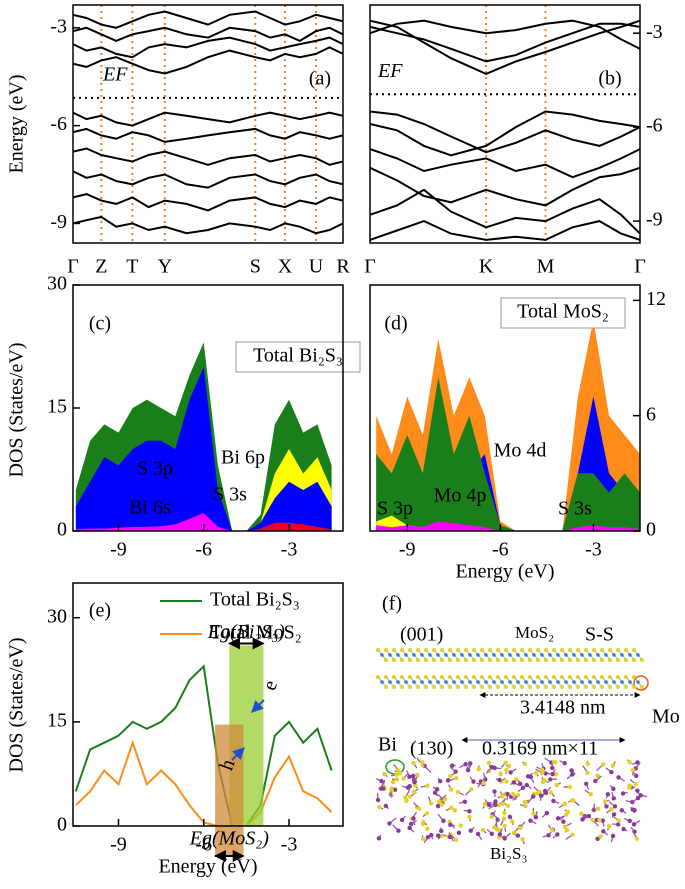  What do you see at coordinates (150, 508) in the screenshot?
I see `series-label: Bi 6s` at bounding box center [150, 508].